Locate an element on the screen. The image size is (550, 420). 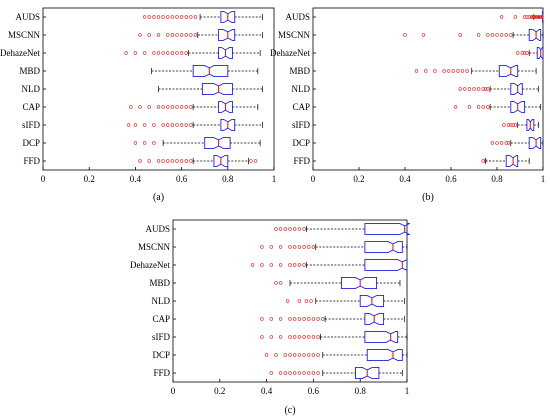
x-tick-label: 1 is located at coordinates (543, 179).